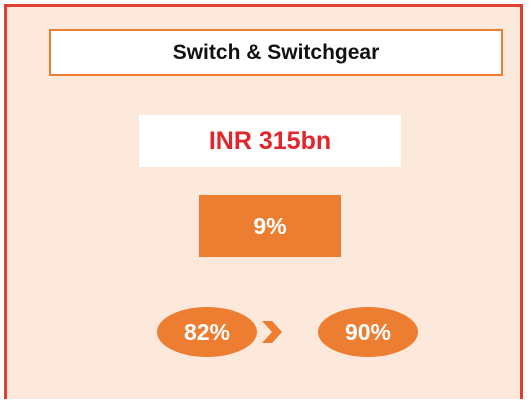 The height and width of the screenshot is (401, 531). What do you see at coordinates (207, 332) in the screenshot?
I see `share-from: 82%` at bounding box center [207, 332].